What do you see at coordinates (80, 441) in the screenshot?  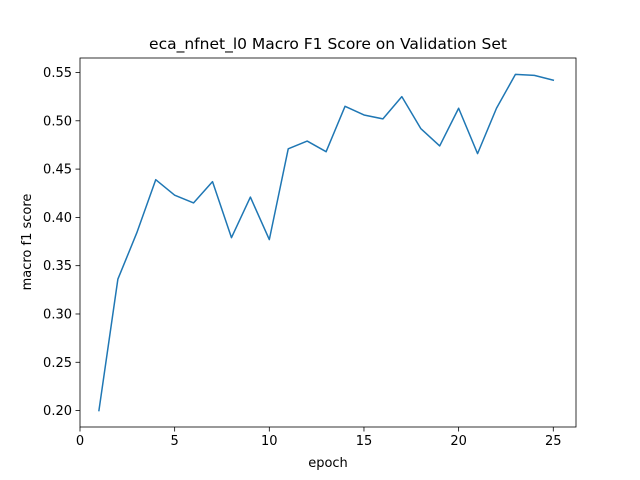 I see `x-tick-label: 0` at bounding box center [80, 441].